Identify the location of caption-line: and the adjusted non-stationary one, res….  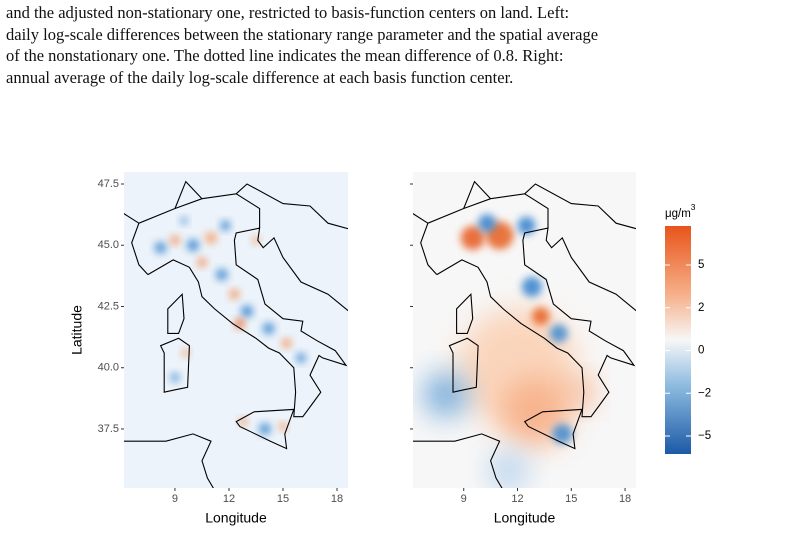
(288, 12).